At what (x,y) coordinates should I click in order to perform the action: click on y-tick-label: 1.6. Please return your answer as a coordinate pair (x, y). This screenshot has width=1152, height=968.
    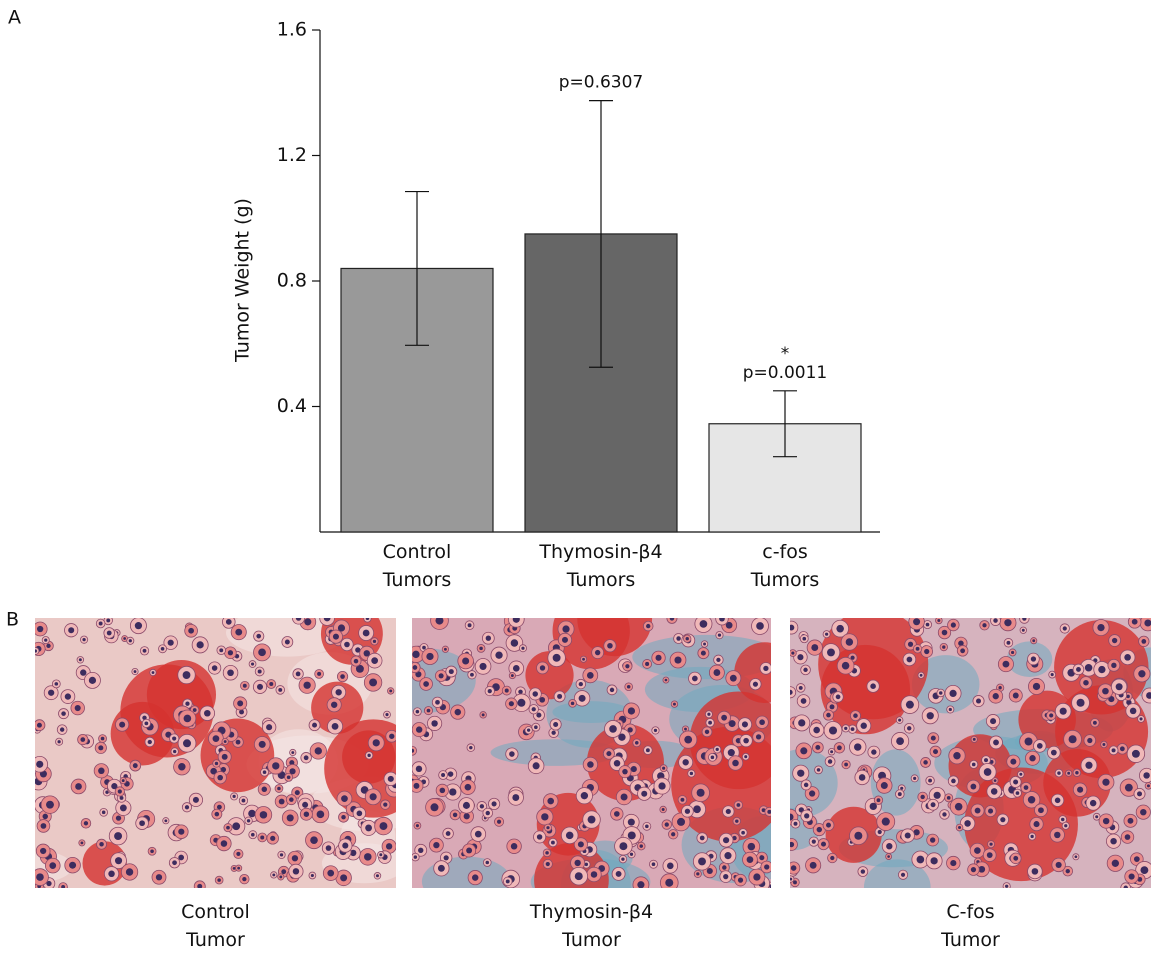
    Looking at the image, I should click on (292, 30).